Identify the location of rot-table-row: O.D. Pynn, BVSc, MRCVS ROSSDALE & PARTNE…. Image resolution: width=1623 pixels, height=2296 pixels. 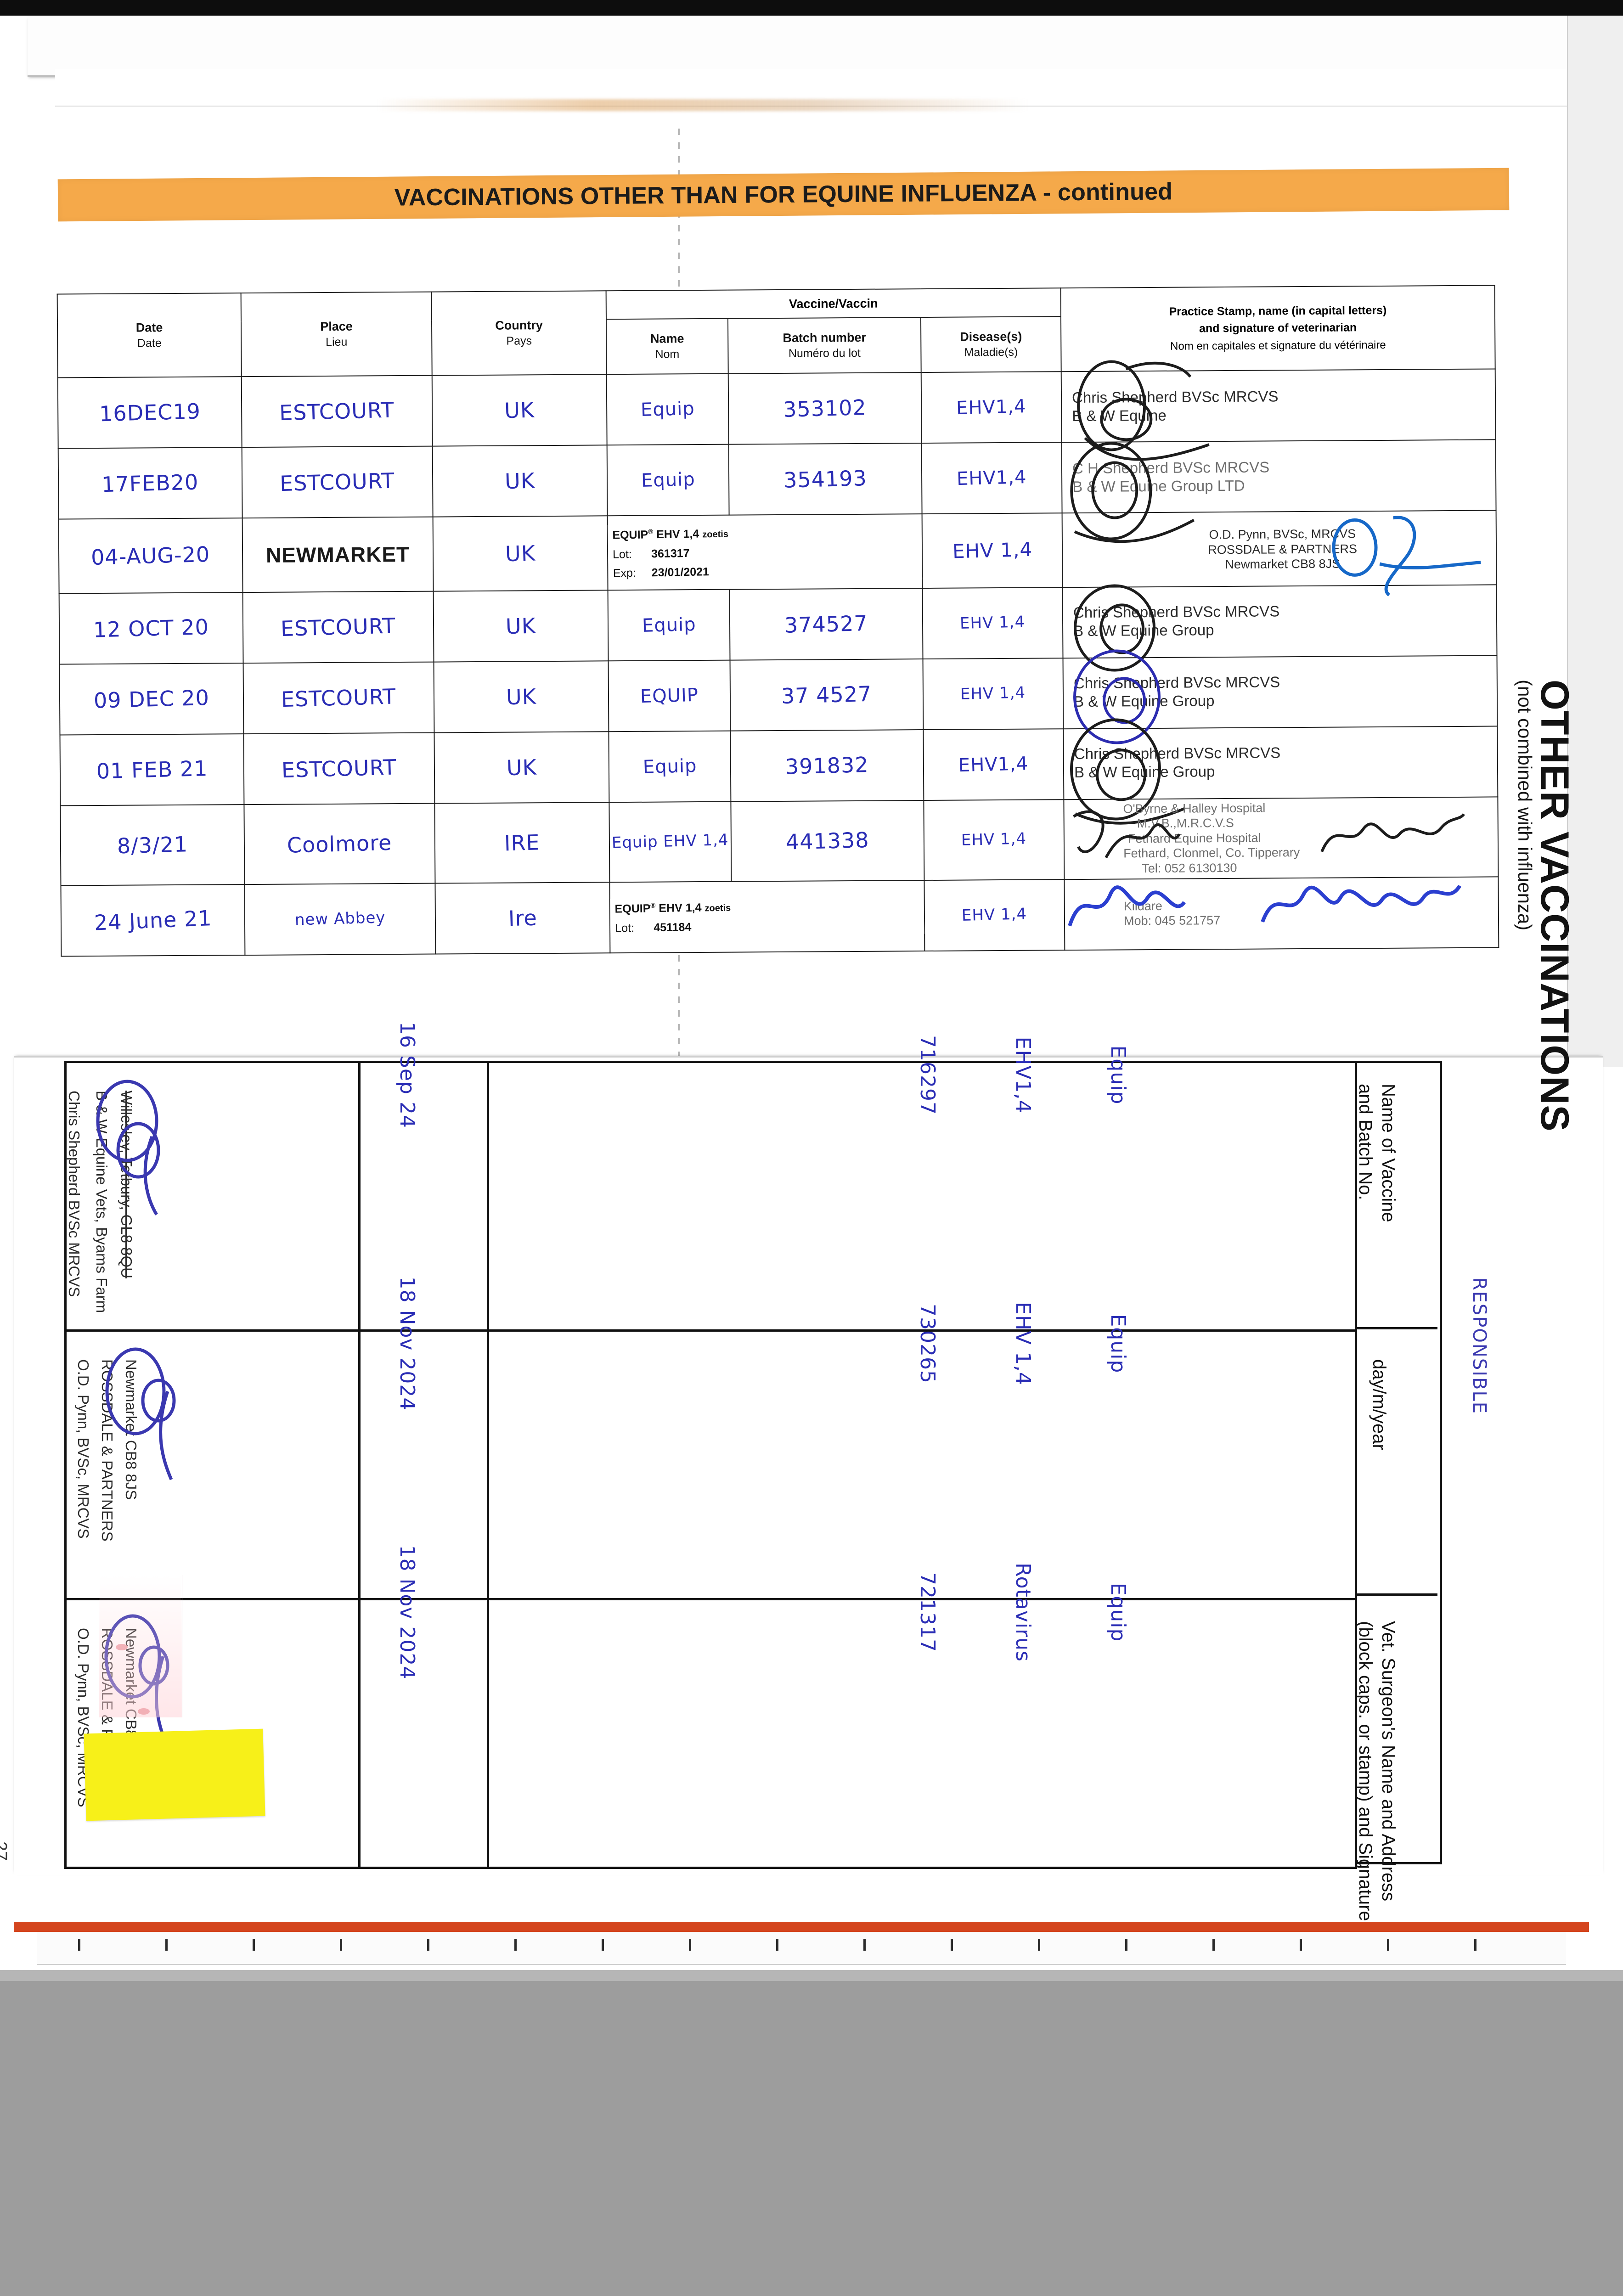
(710, 1439).